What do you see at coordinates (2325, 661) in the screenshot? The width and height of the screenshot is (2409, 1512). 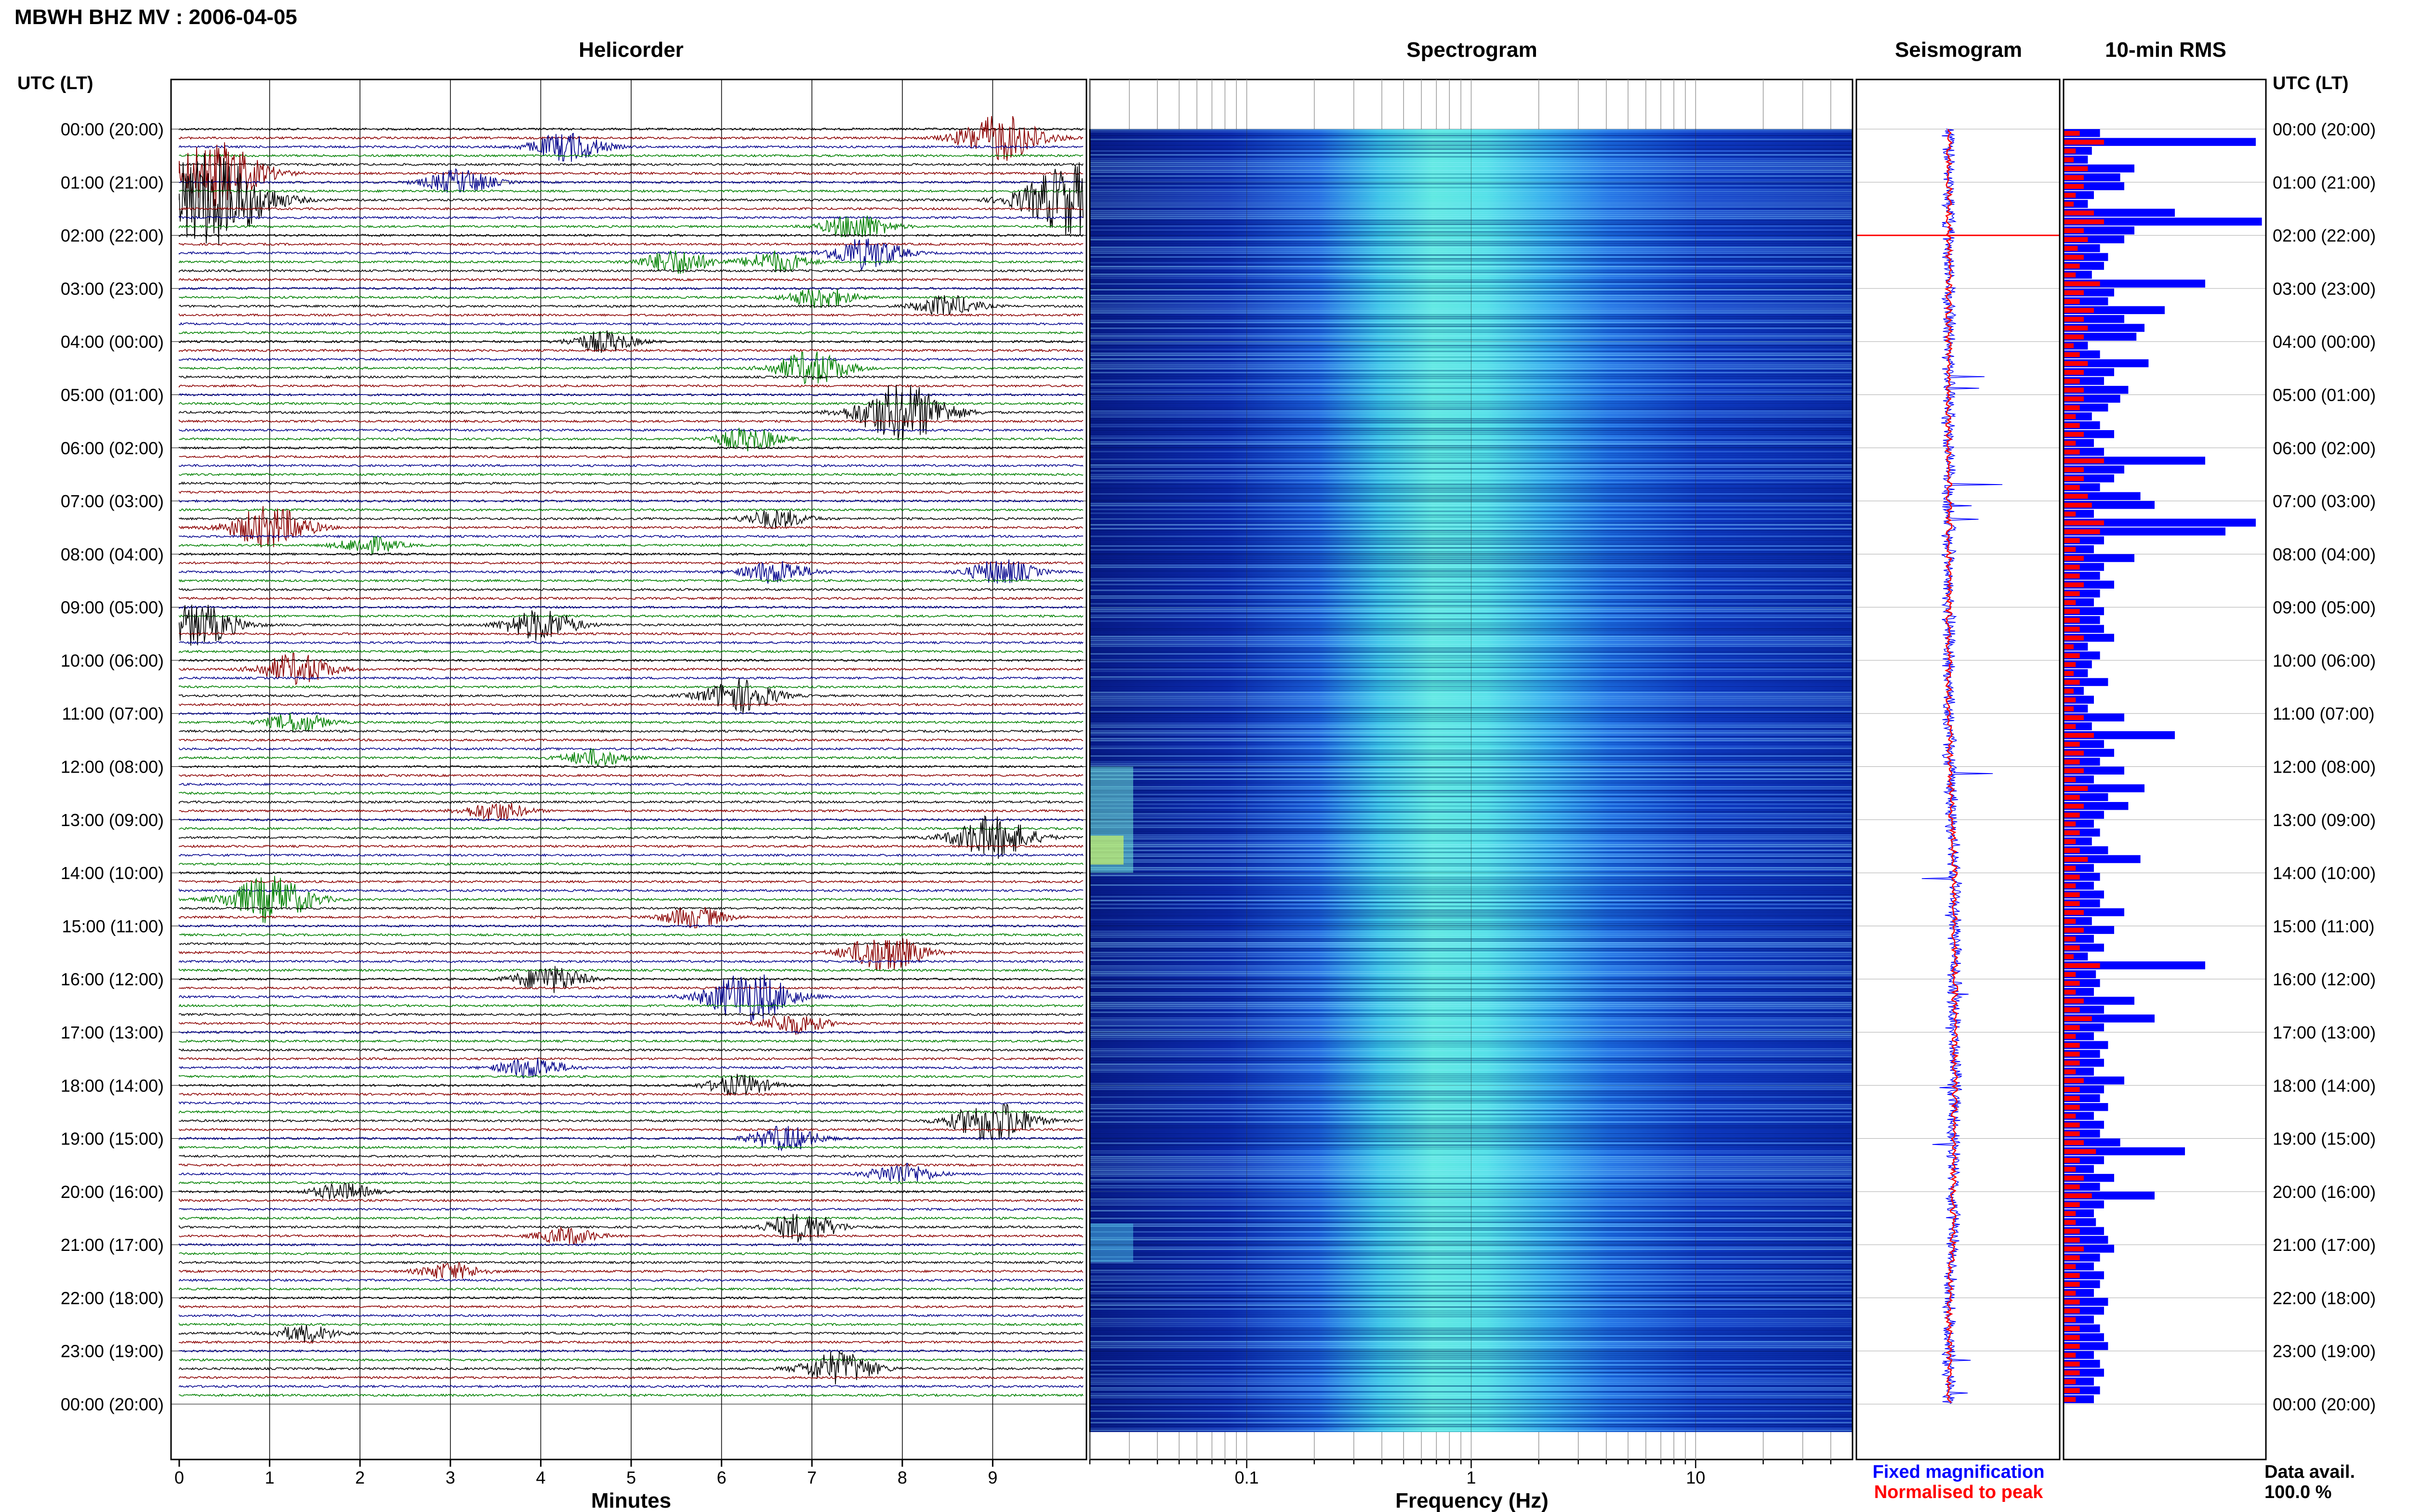 I see `hour-label-right: 10:00 (06:00)` at bounding box center [2325, 661].